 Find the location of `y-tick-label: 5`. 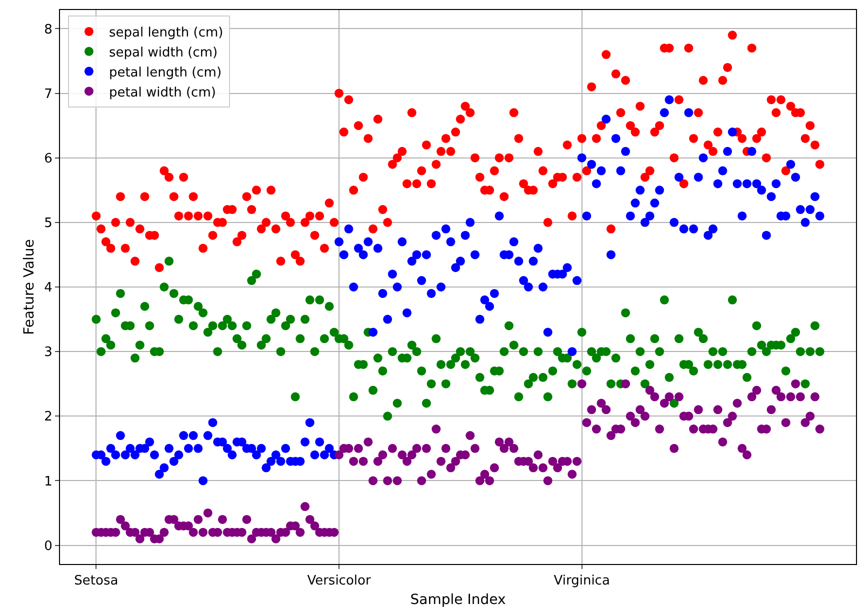

y-tick-label: 5 is located at coordinates (48, 223).